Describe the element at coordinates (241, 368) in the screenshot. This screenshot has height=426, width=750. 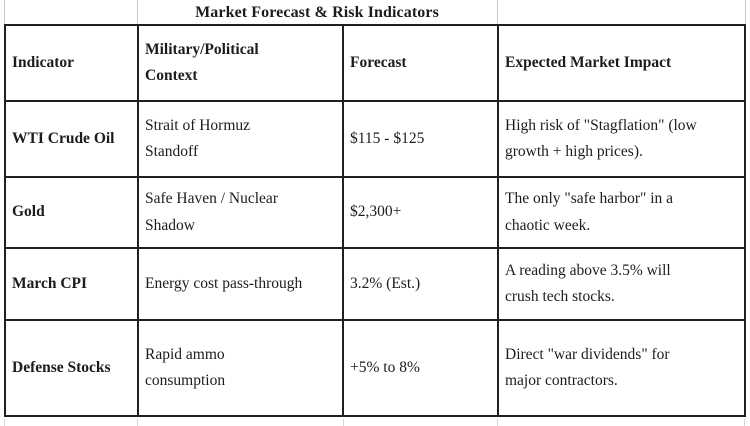
I see `cell-row4-context: Rapid ammo consumption` at that location.